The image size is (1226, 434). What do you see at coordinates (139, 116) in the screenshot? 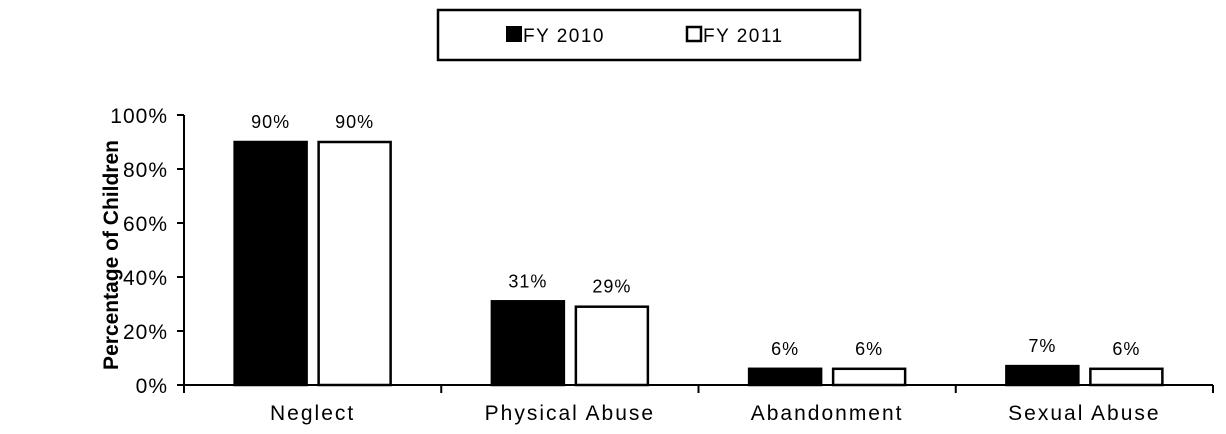
I see `y-tick-label: 100%` at bounding box center [139, 116].